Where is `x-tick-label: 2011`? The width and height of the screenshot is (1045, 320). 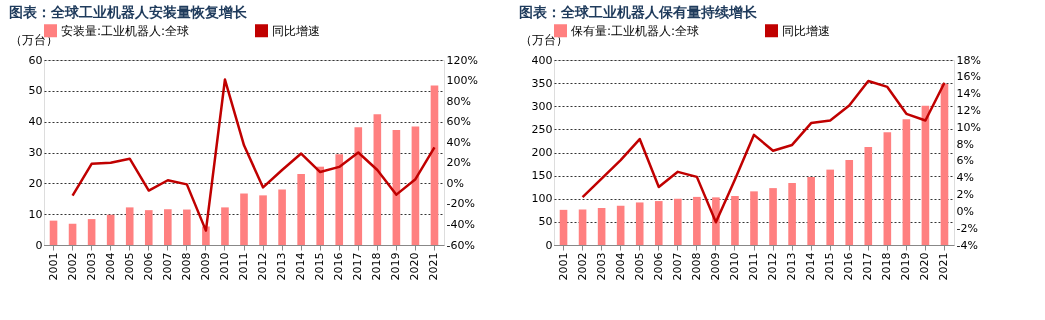 x-tick-label: 2011 is located at coordinates (753, 266).